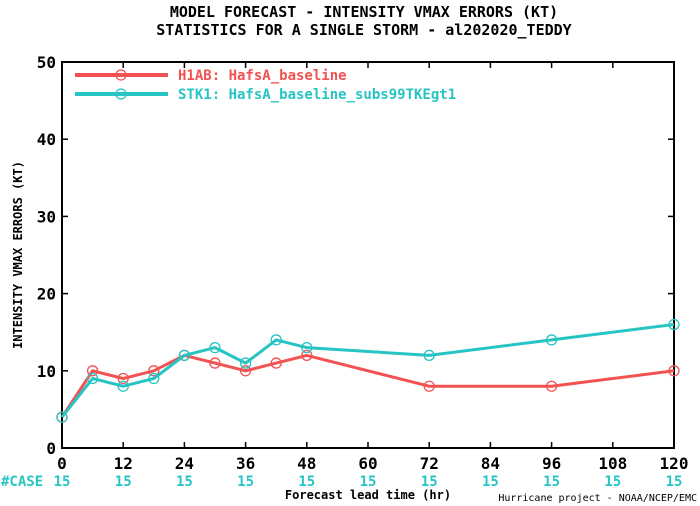  Describe the element at coordinates (341, 482) in the screenshot. I see `case-count-row: #CASE 15 15 15 15 15 15 15 15 15 15 15` at that location.